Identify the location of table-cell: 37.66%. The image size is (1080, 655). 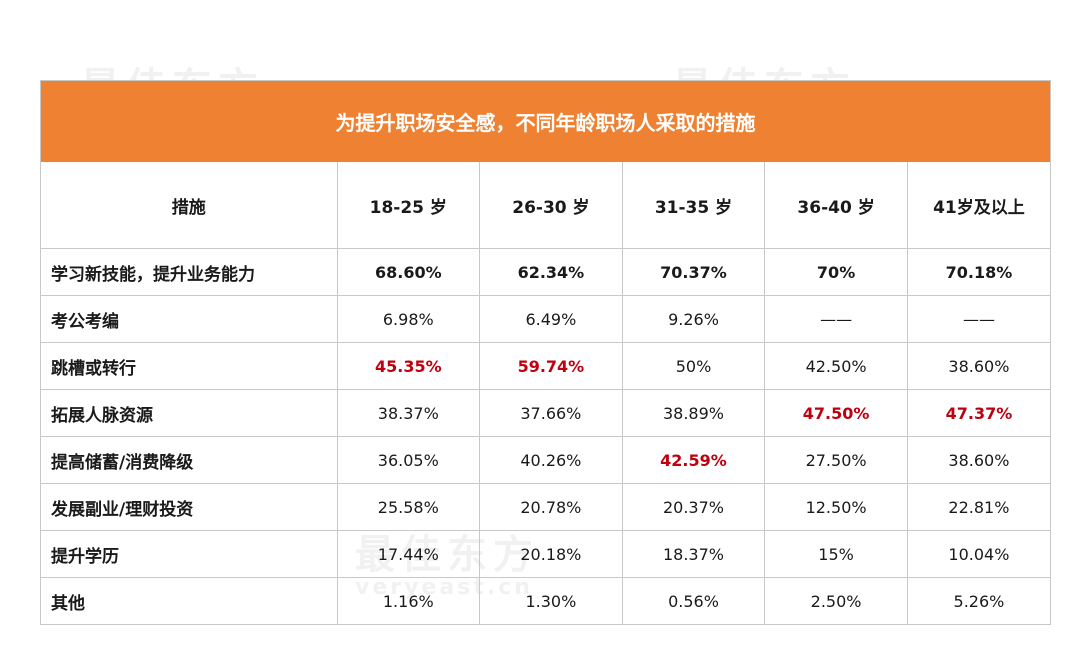
(551, 413).